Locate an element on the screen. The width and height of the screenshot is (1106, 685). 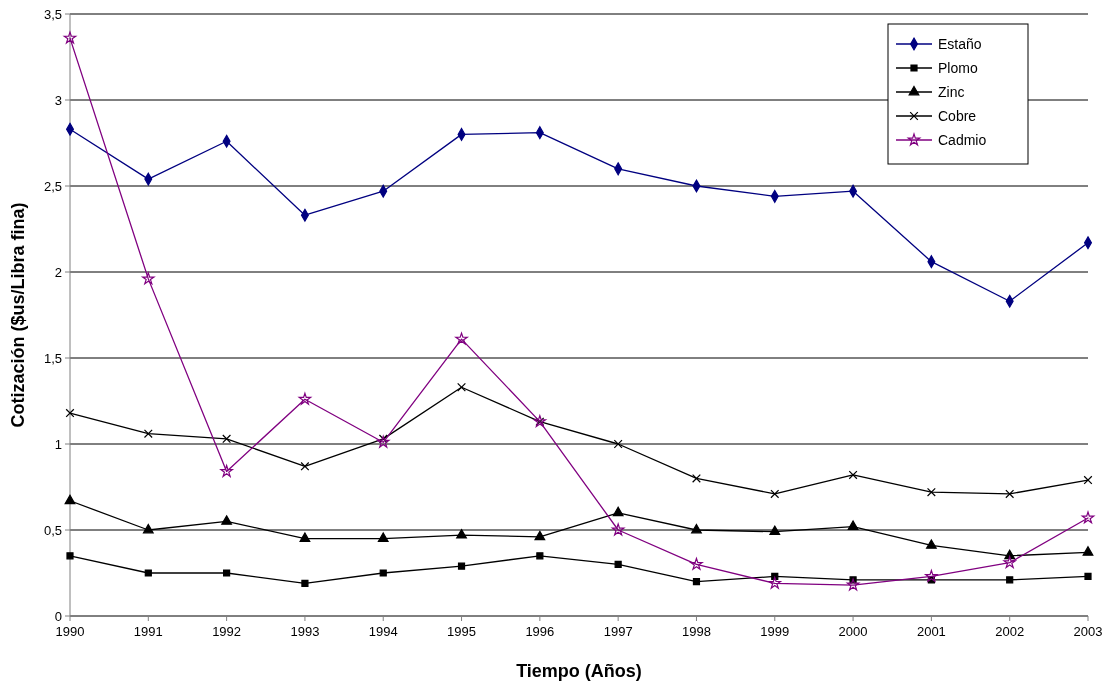
legend-label: Plomo is located at coordinates (958, 67).